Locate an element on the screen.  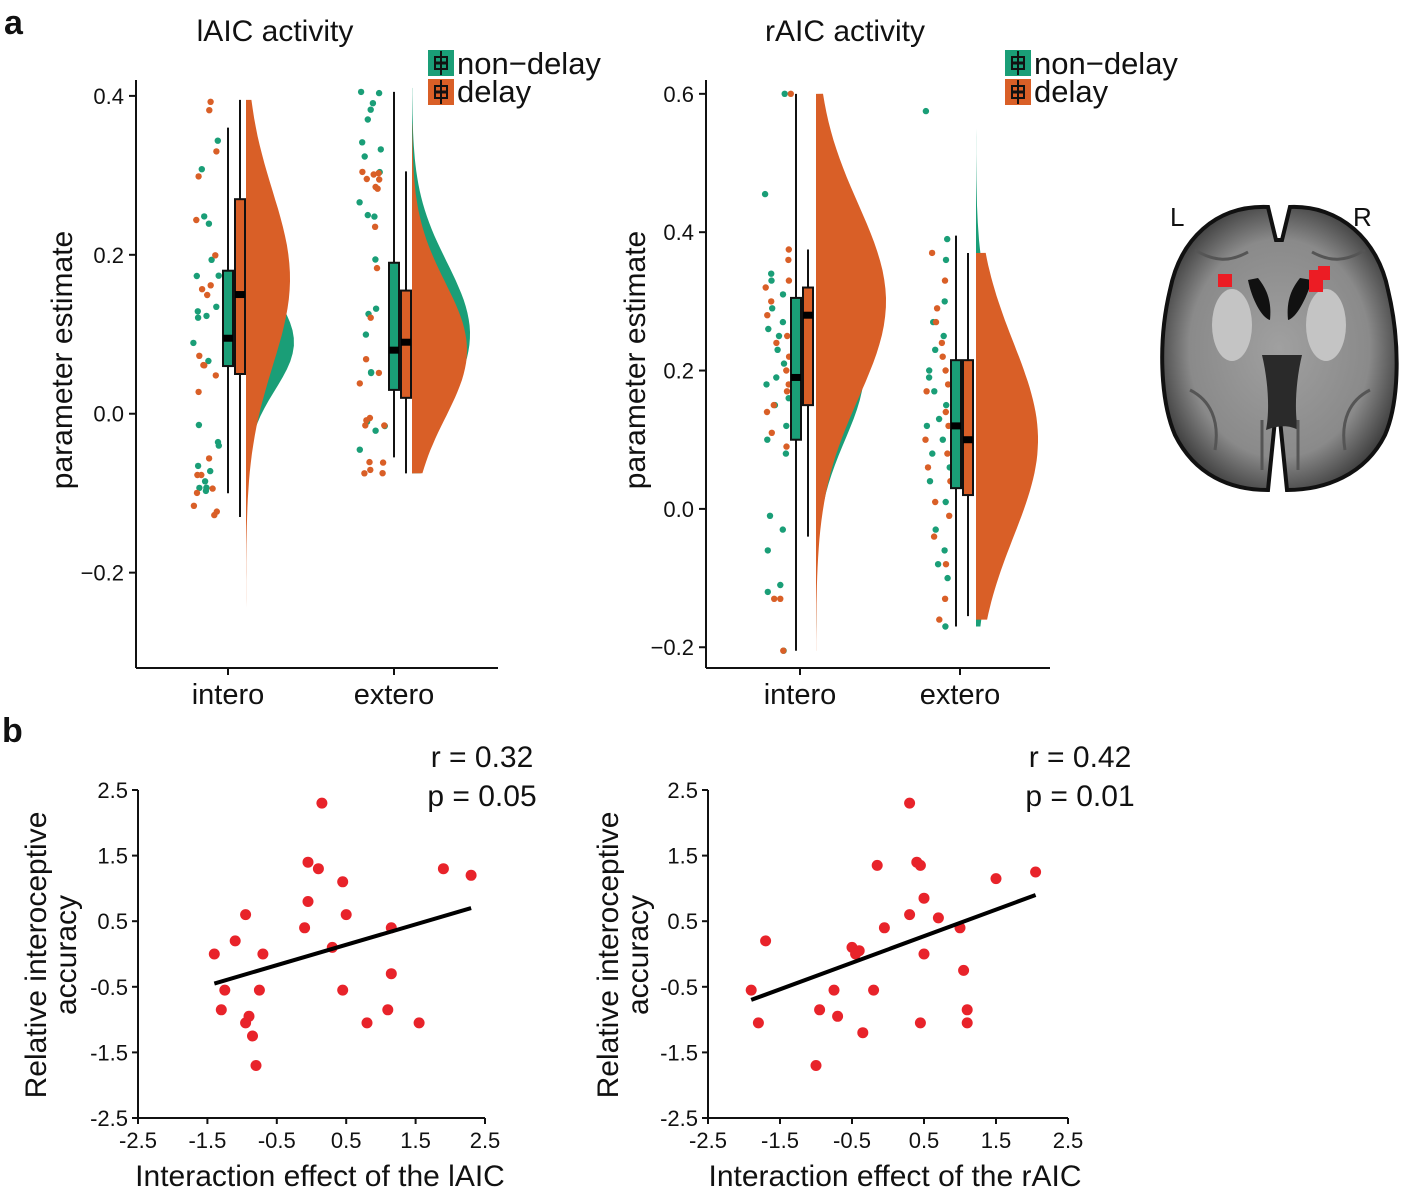
scatter_lAIC-x-tick-label: 1.5 is located at coordinates (415, 1140).